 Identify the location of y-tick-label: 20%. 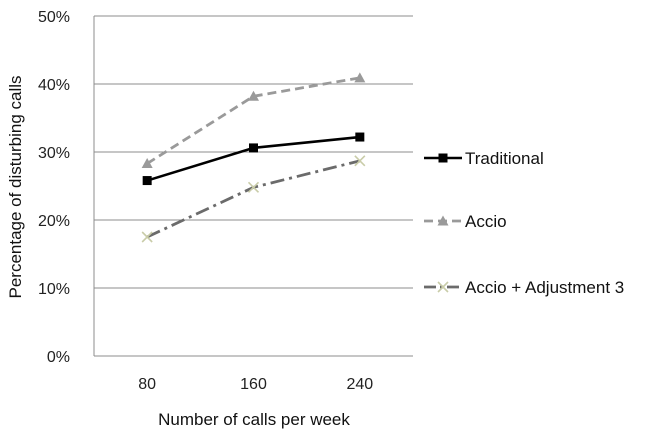
(54, 221).